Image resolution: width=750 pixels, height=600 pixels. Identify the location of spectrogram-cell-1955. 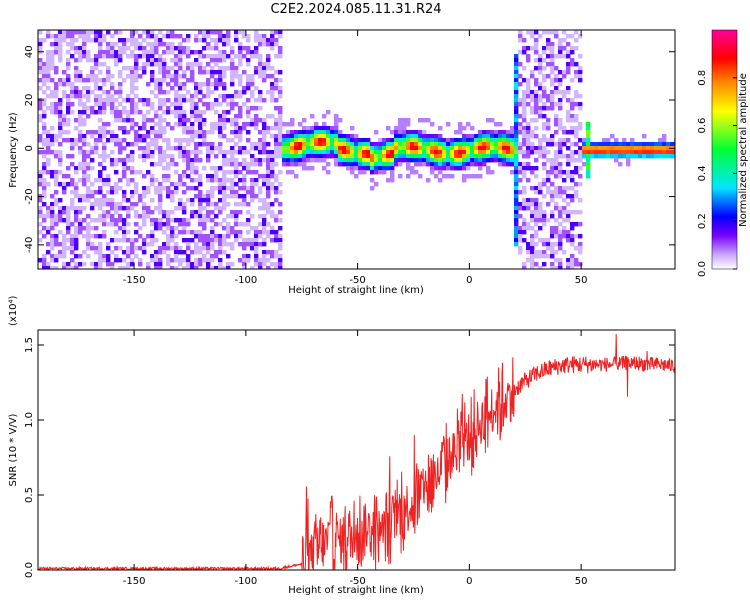
(272, 152).